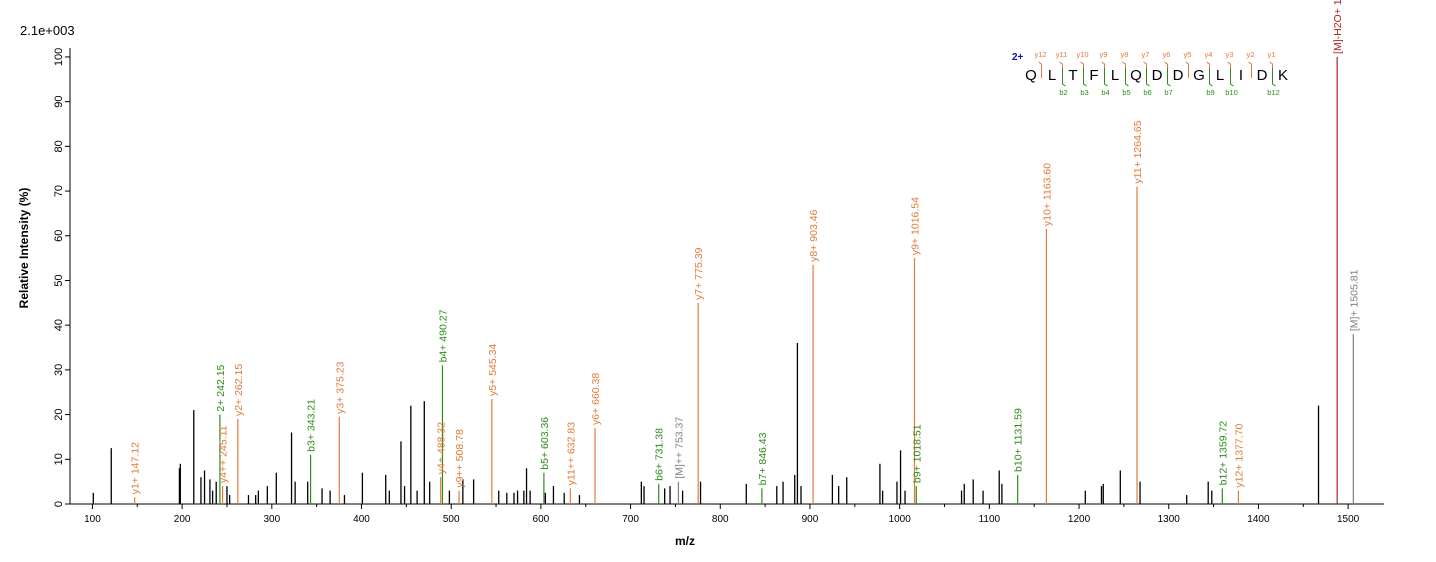  What do you see at coordinates (312, 425) in the screenshot?
I see `peak-label-85: b3+ 343.21` at bounding box center [312, 425].